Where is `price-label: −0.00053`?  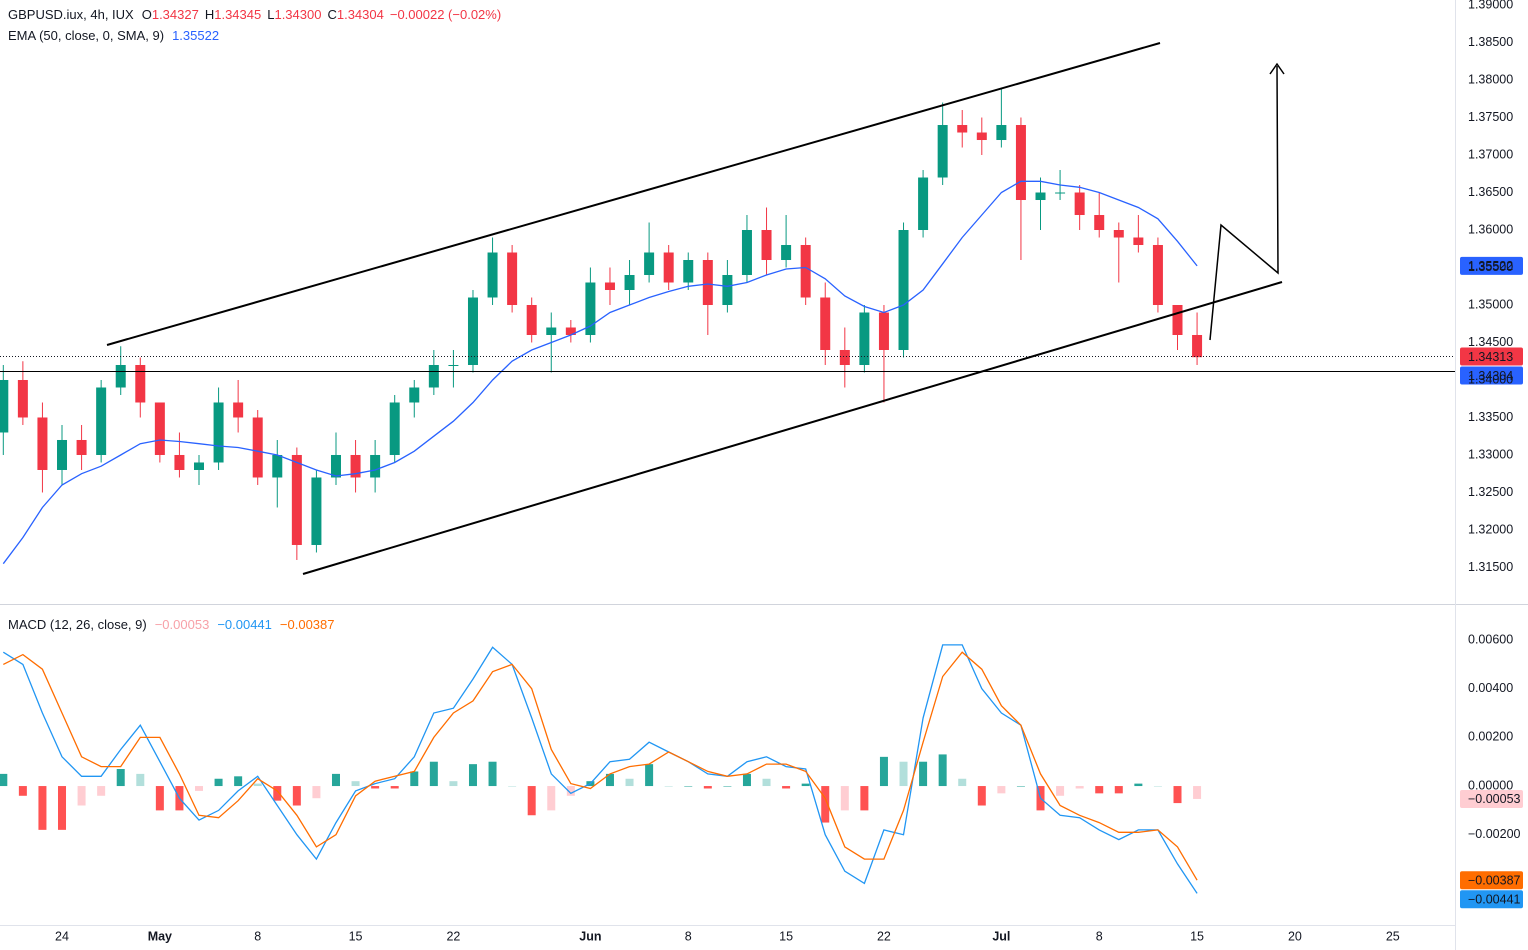 price-label: −0.00053 is located at coordinates (1494, 799).